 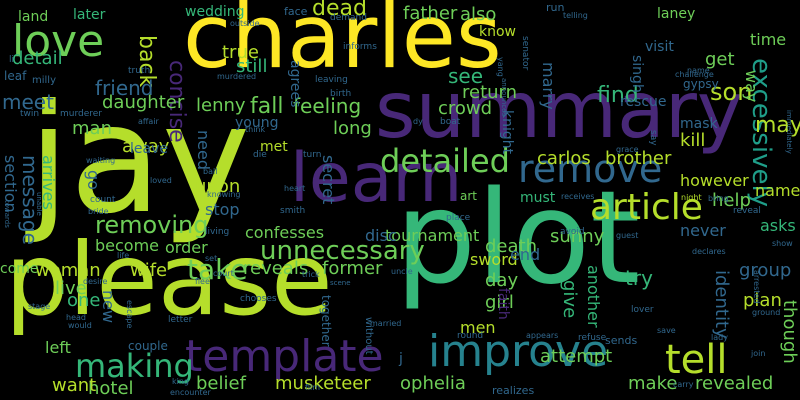 I want to click on word-visit: visit, so click(x=659, y=47).